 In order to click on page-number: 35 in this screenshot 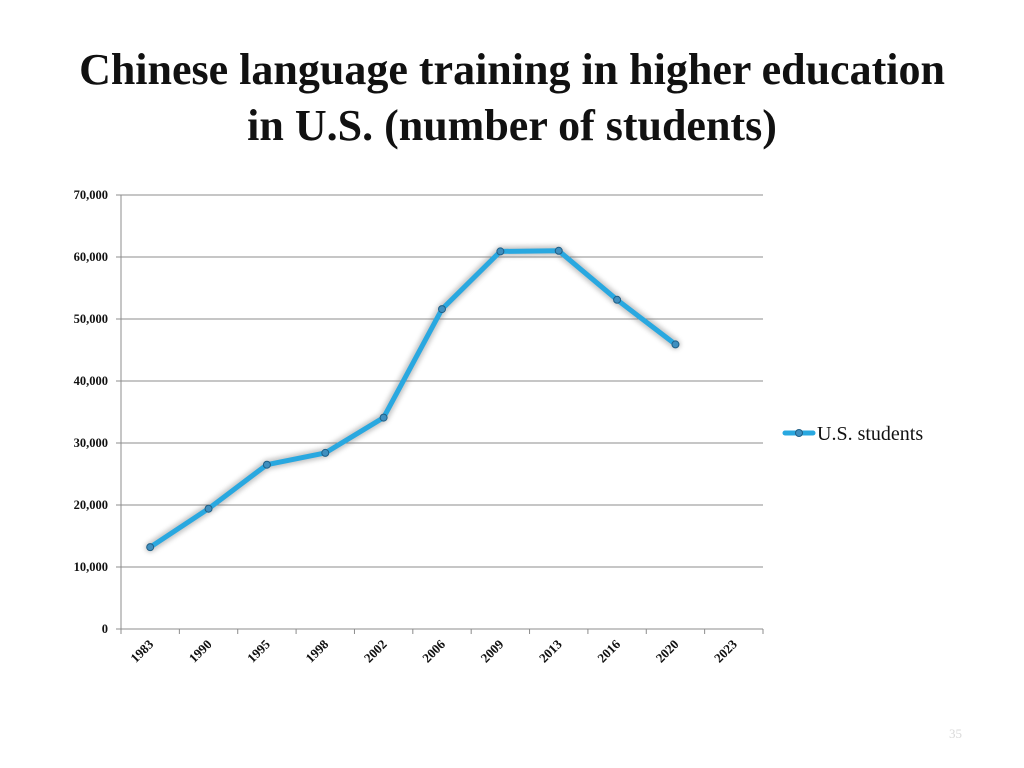, I will do `click(955, 733)`.